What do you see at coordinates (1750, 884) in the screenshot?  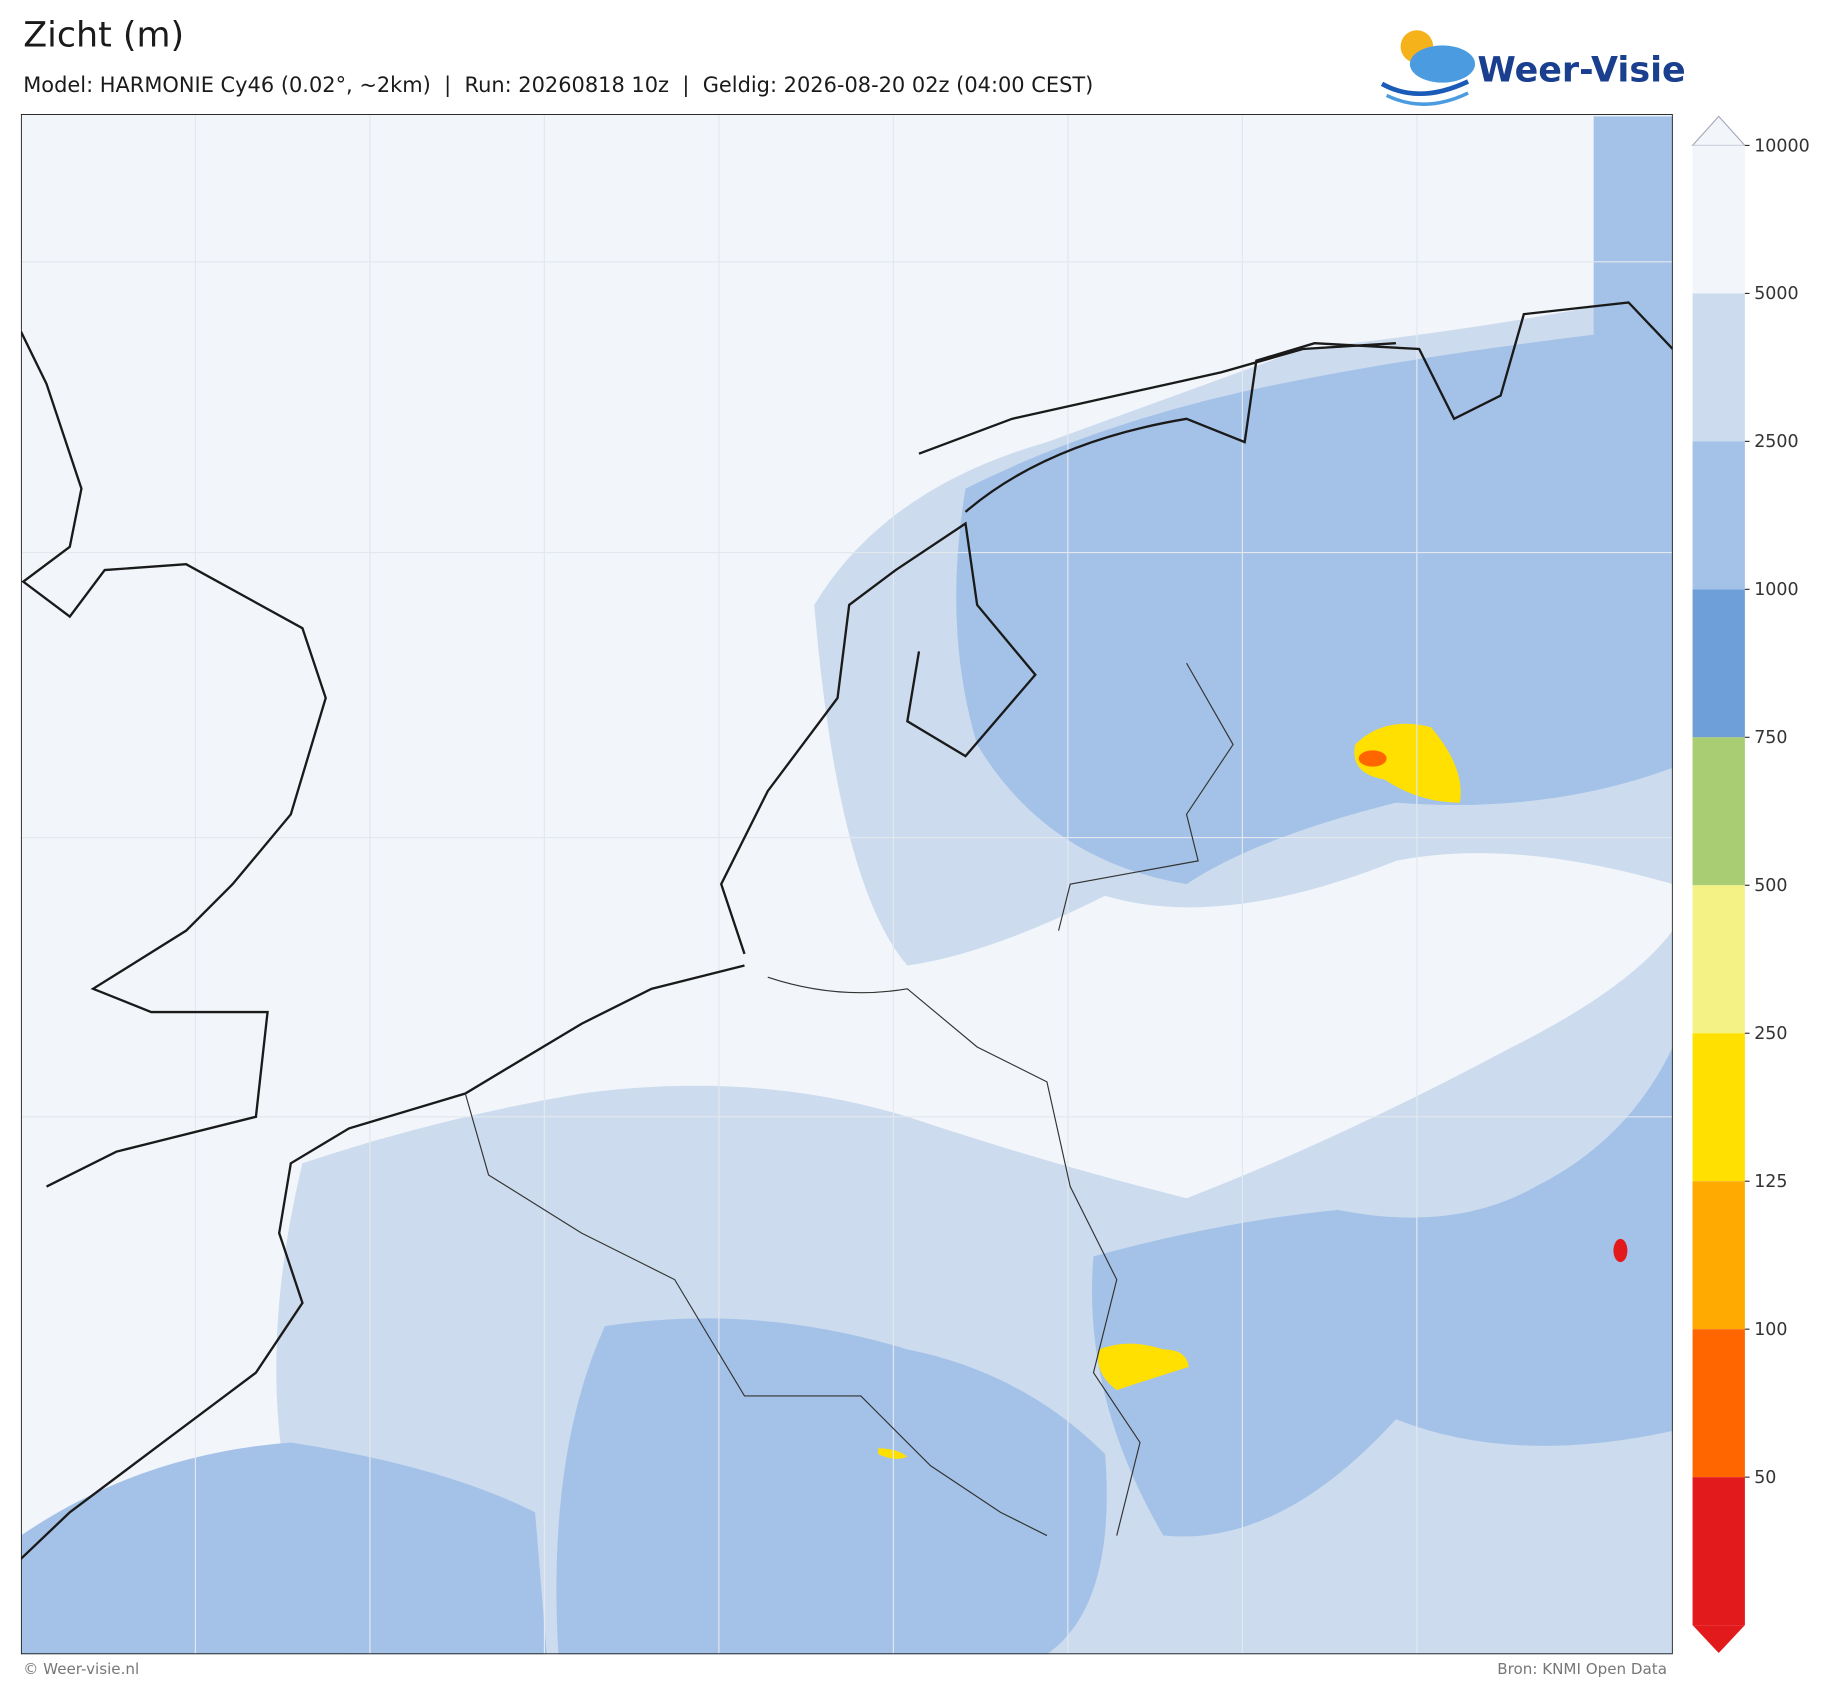 I see `colorbar: 10000 5000 2500 1000 750 500 250 125 100 50` at bounding box center [1750, 884].